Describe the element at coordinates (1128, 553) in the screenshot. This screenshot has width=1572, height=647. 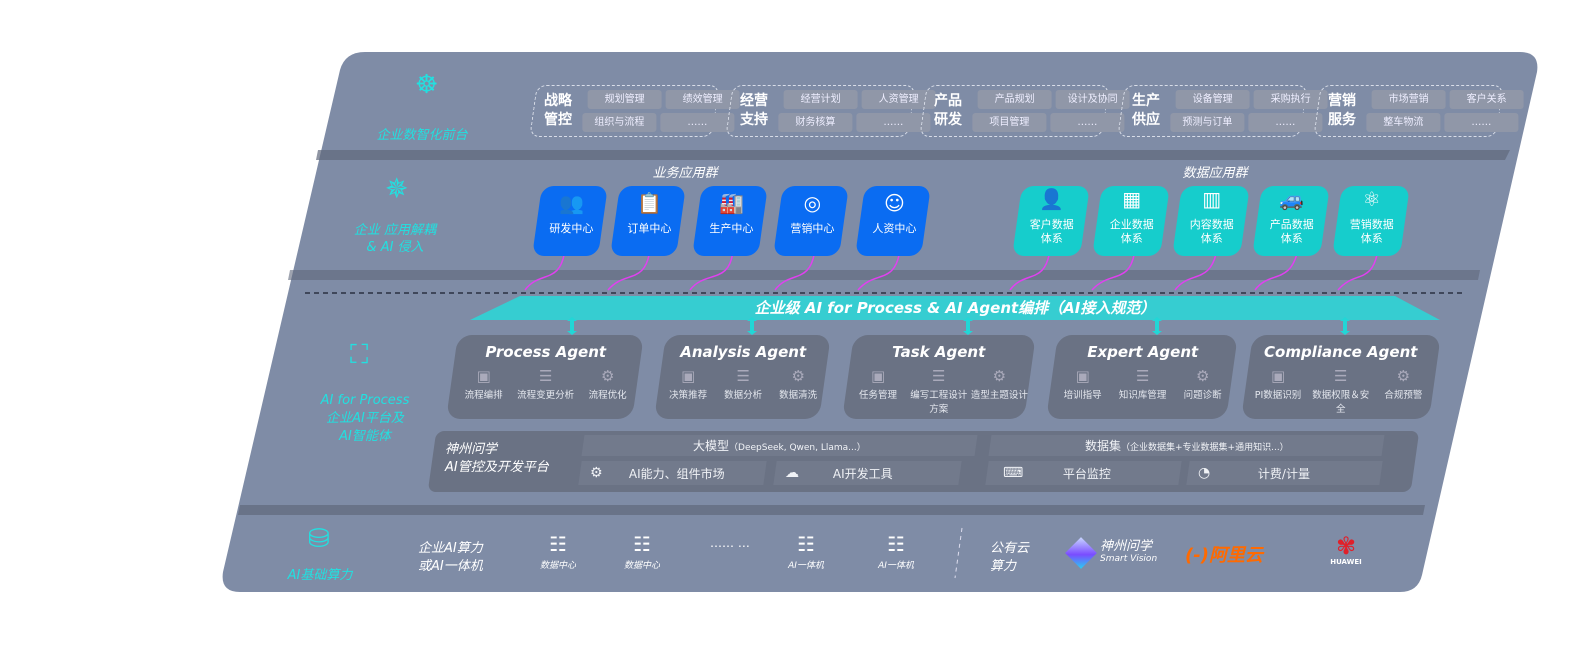
I see `smart-vision-text: 神州问学 Smart Vision` at that location.